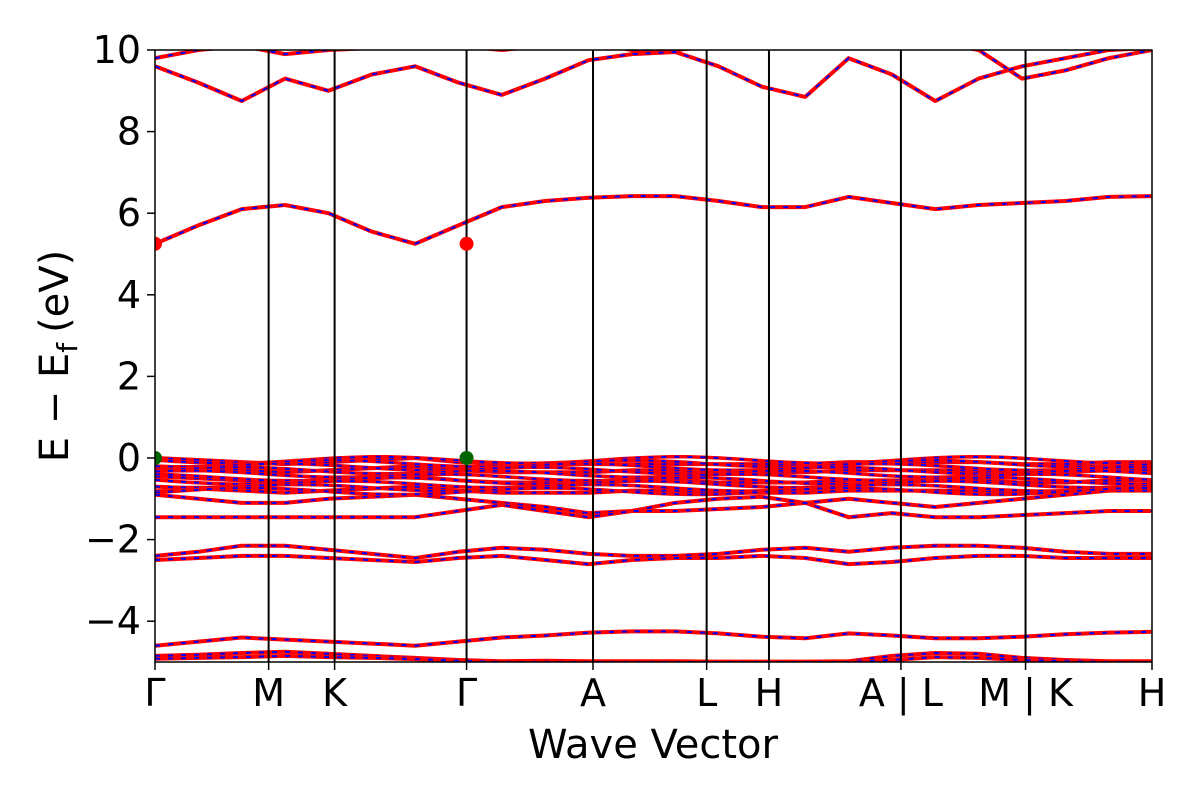  I want to click on y-tick-label: 2, so click(129, 376).